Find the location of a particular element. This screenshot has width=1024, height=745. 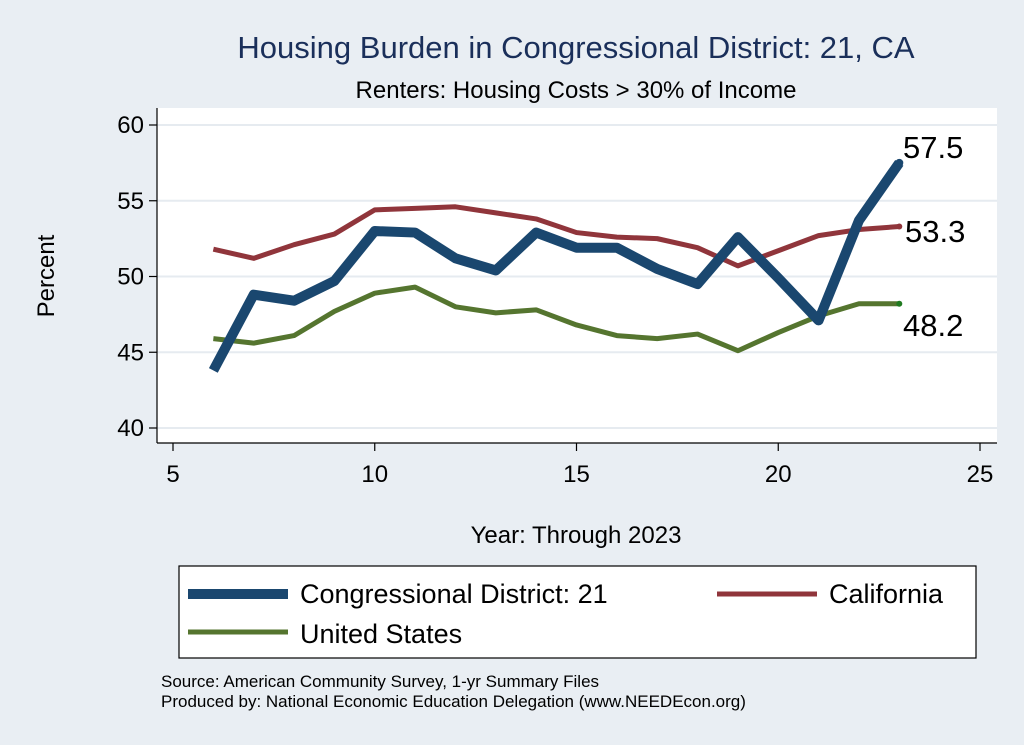

y-tick-label-60: 60 is located at coordinates (130, 125).